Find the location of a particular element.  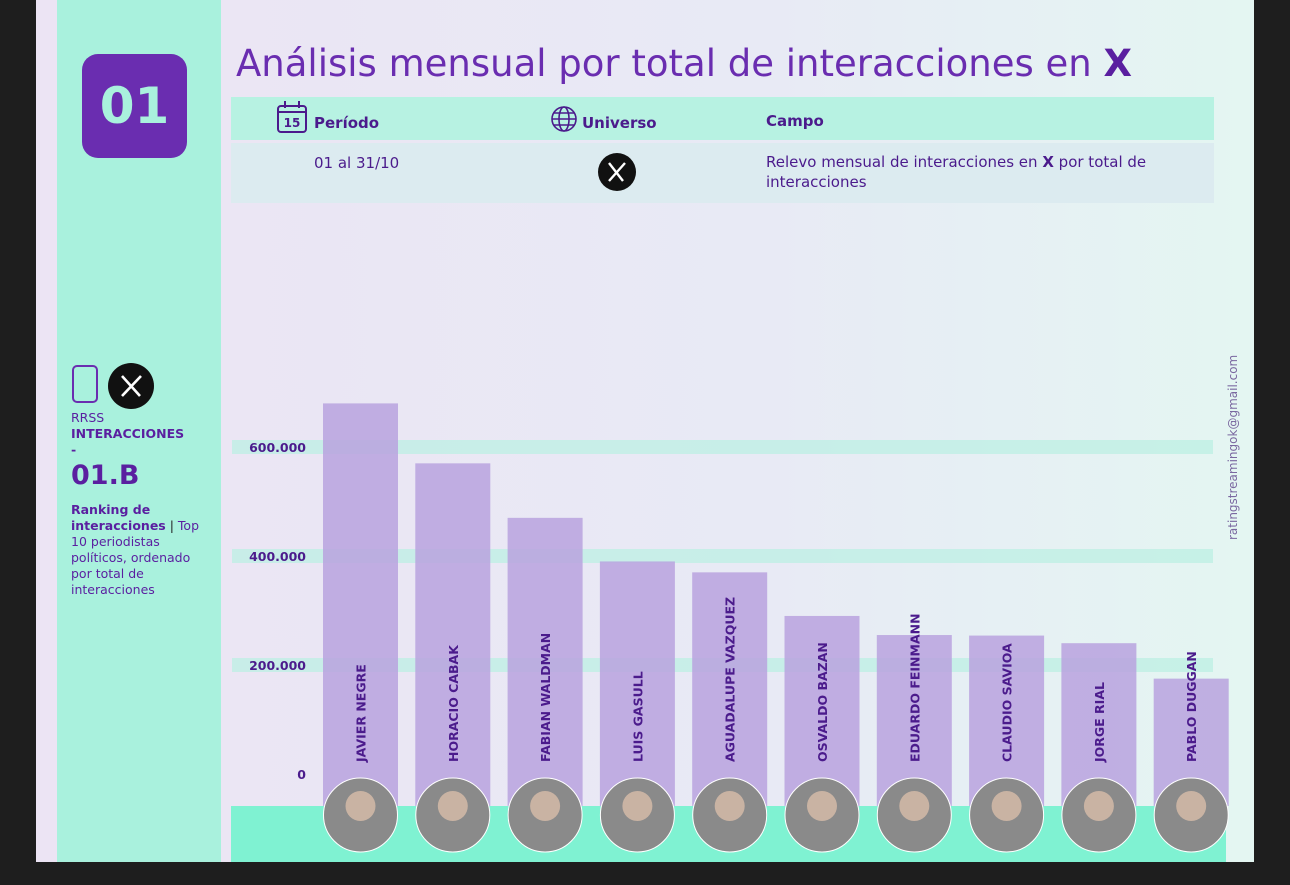

table-row is located at coordinates (722, 173).